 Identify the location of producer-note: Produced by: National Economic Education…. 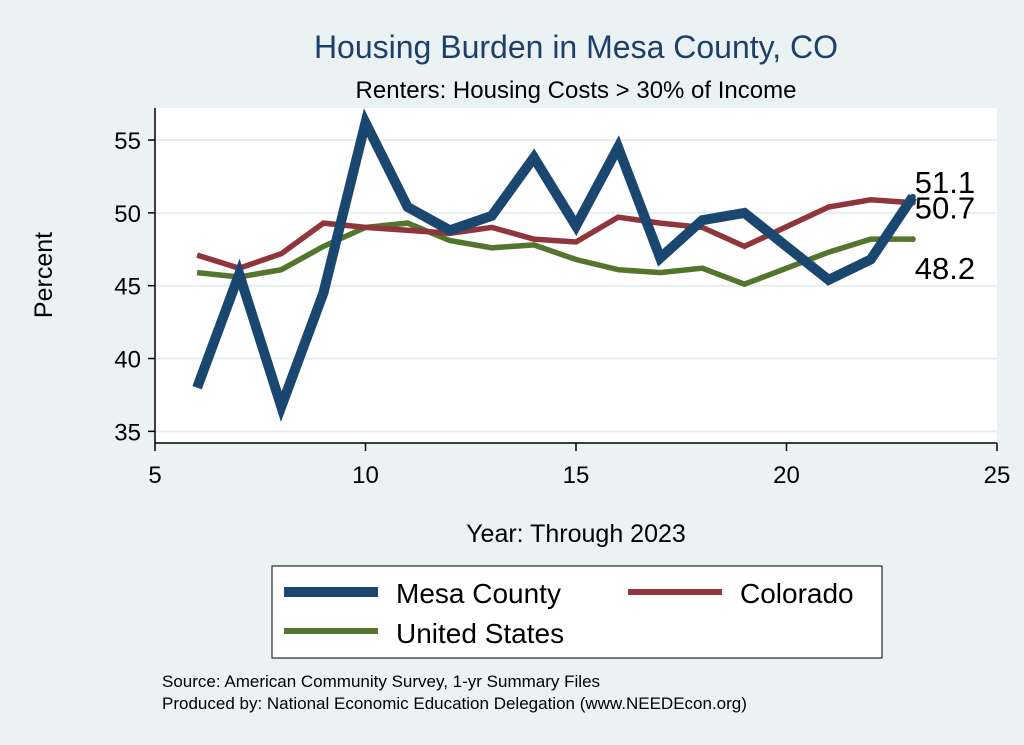
(454, 703).